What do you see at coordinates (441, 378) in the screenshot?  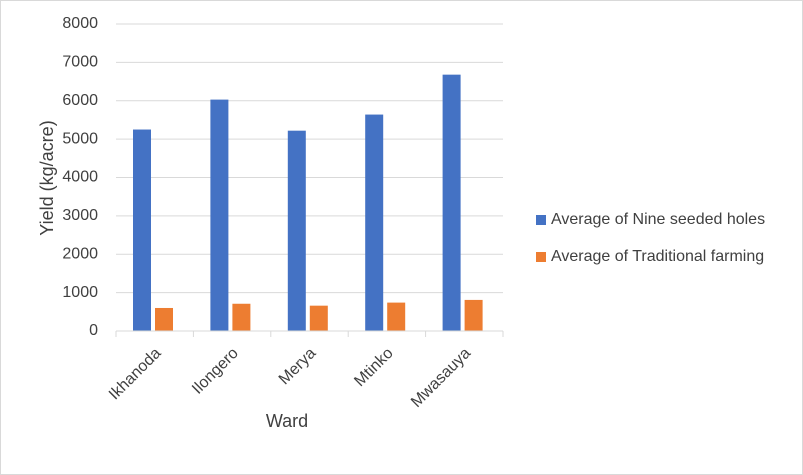 I see `x-tick-label: Mwasauya` at bounding box center [441, 378].